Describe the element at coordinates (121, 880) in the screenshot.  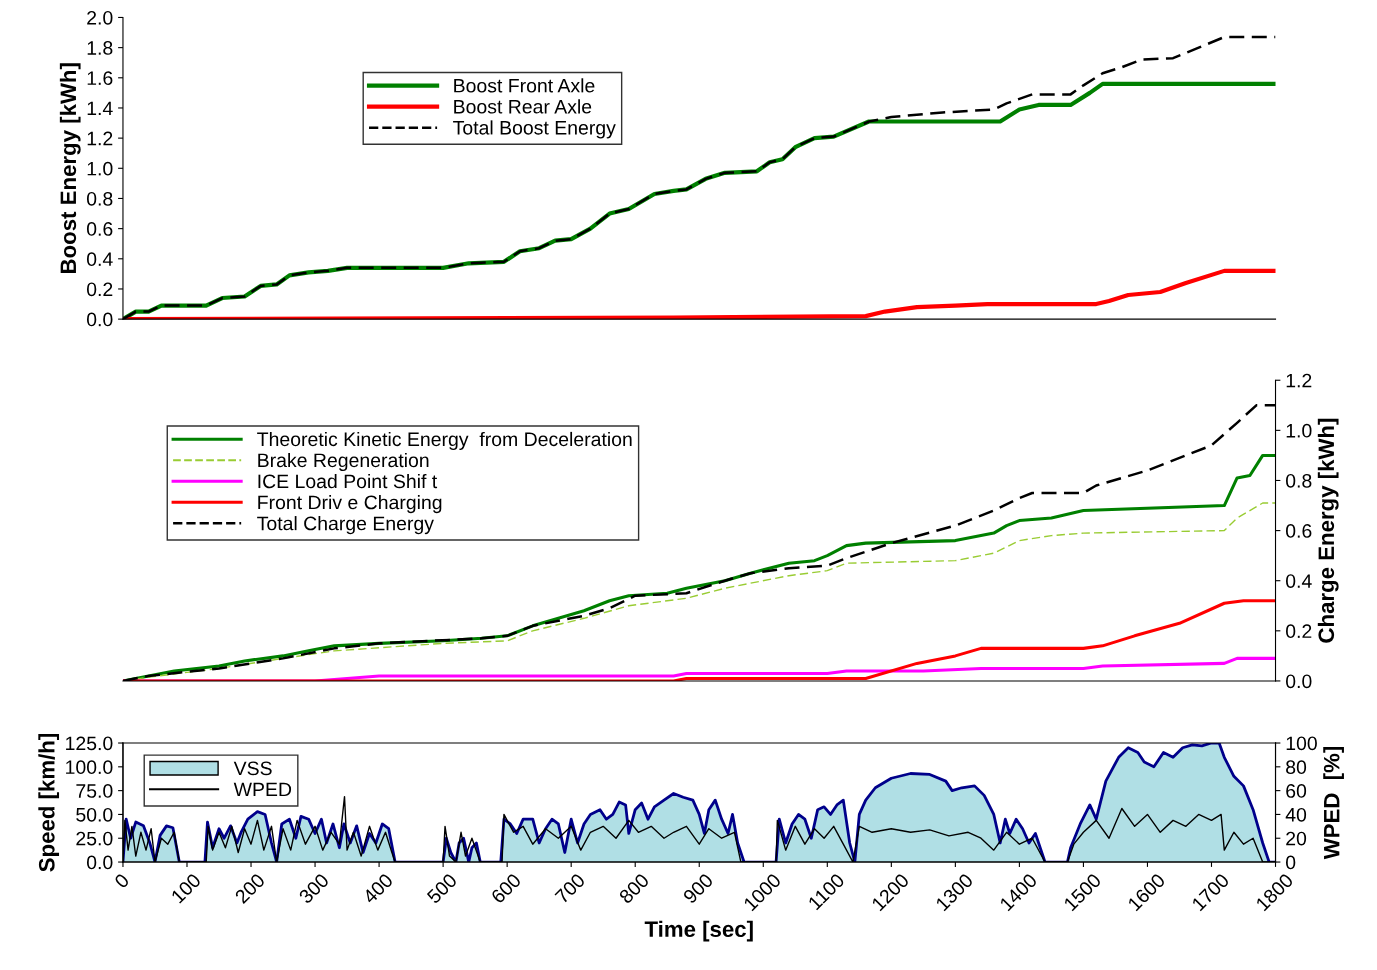
I see `x-tick-label: 0` at that location.